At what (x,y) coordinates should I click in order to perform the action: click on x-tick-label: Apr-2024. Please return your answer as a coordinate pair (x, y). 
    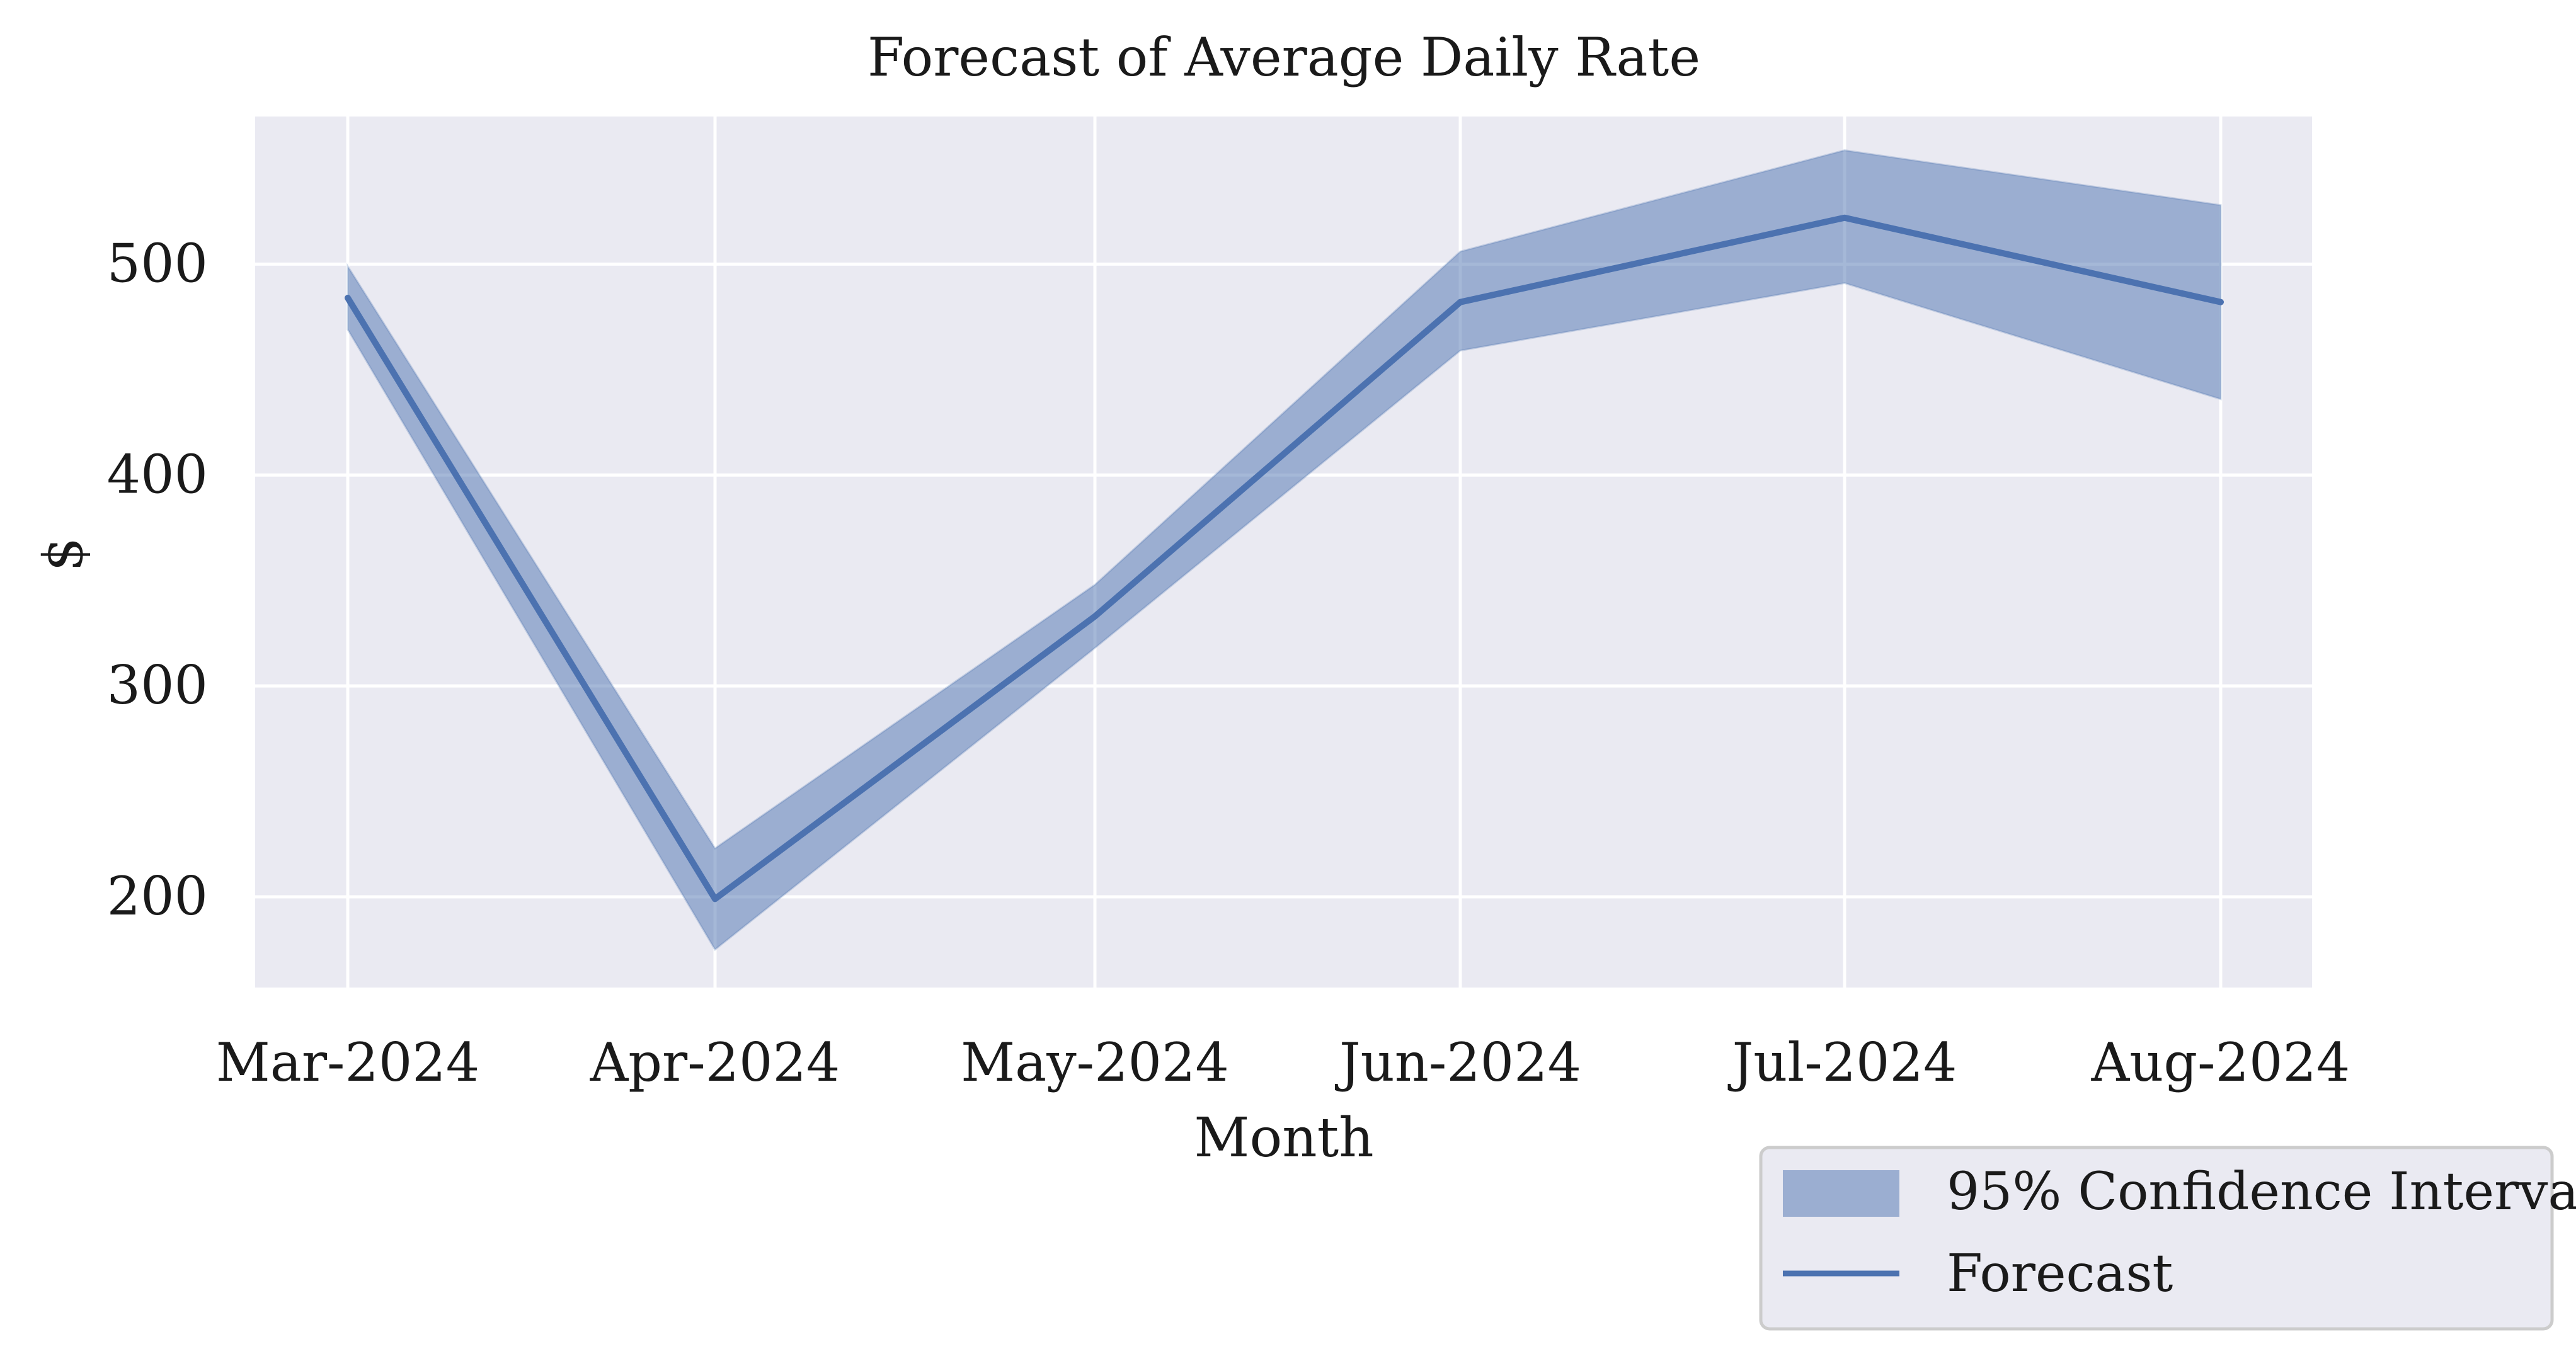
    Looking at the image, I should click on (715, 1062).